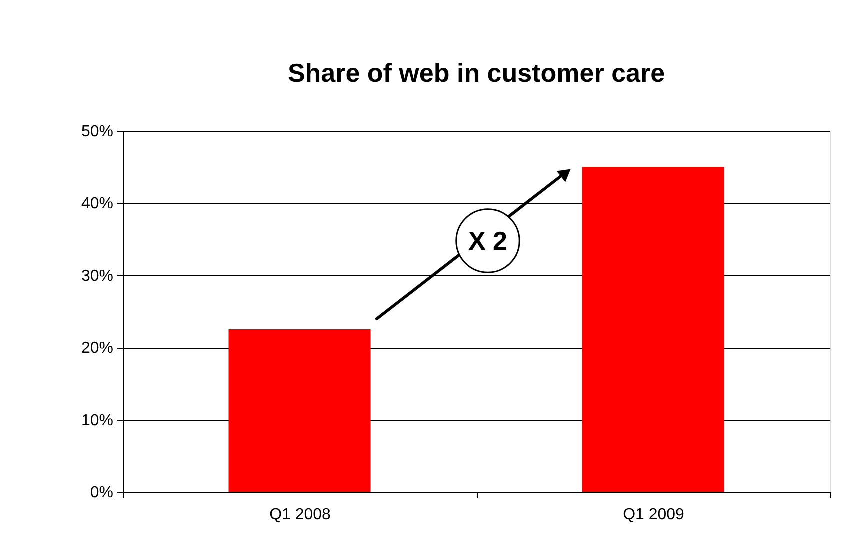 The image size is (846, 547). I want to click on x-tick-label: Q1 2008, so click(301, 515).